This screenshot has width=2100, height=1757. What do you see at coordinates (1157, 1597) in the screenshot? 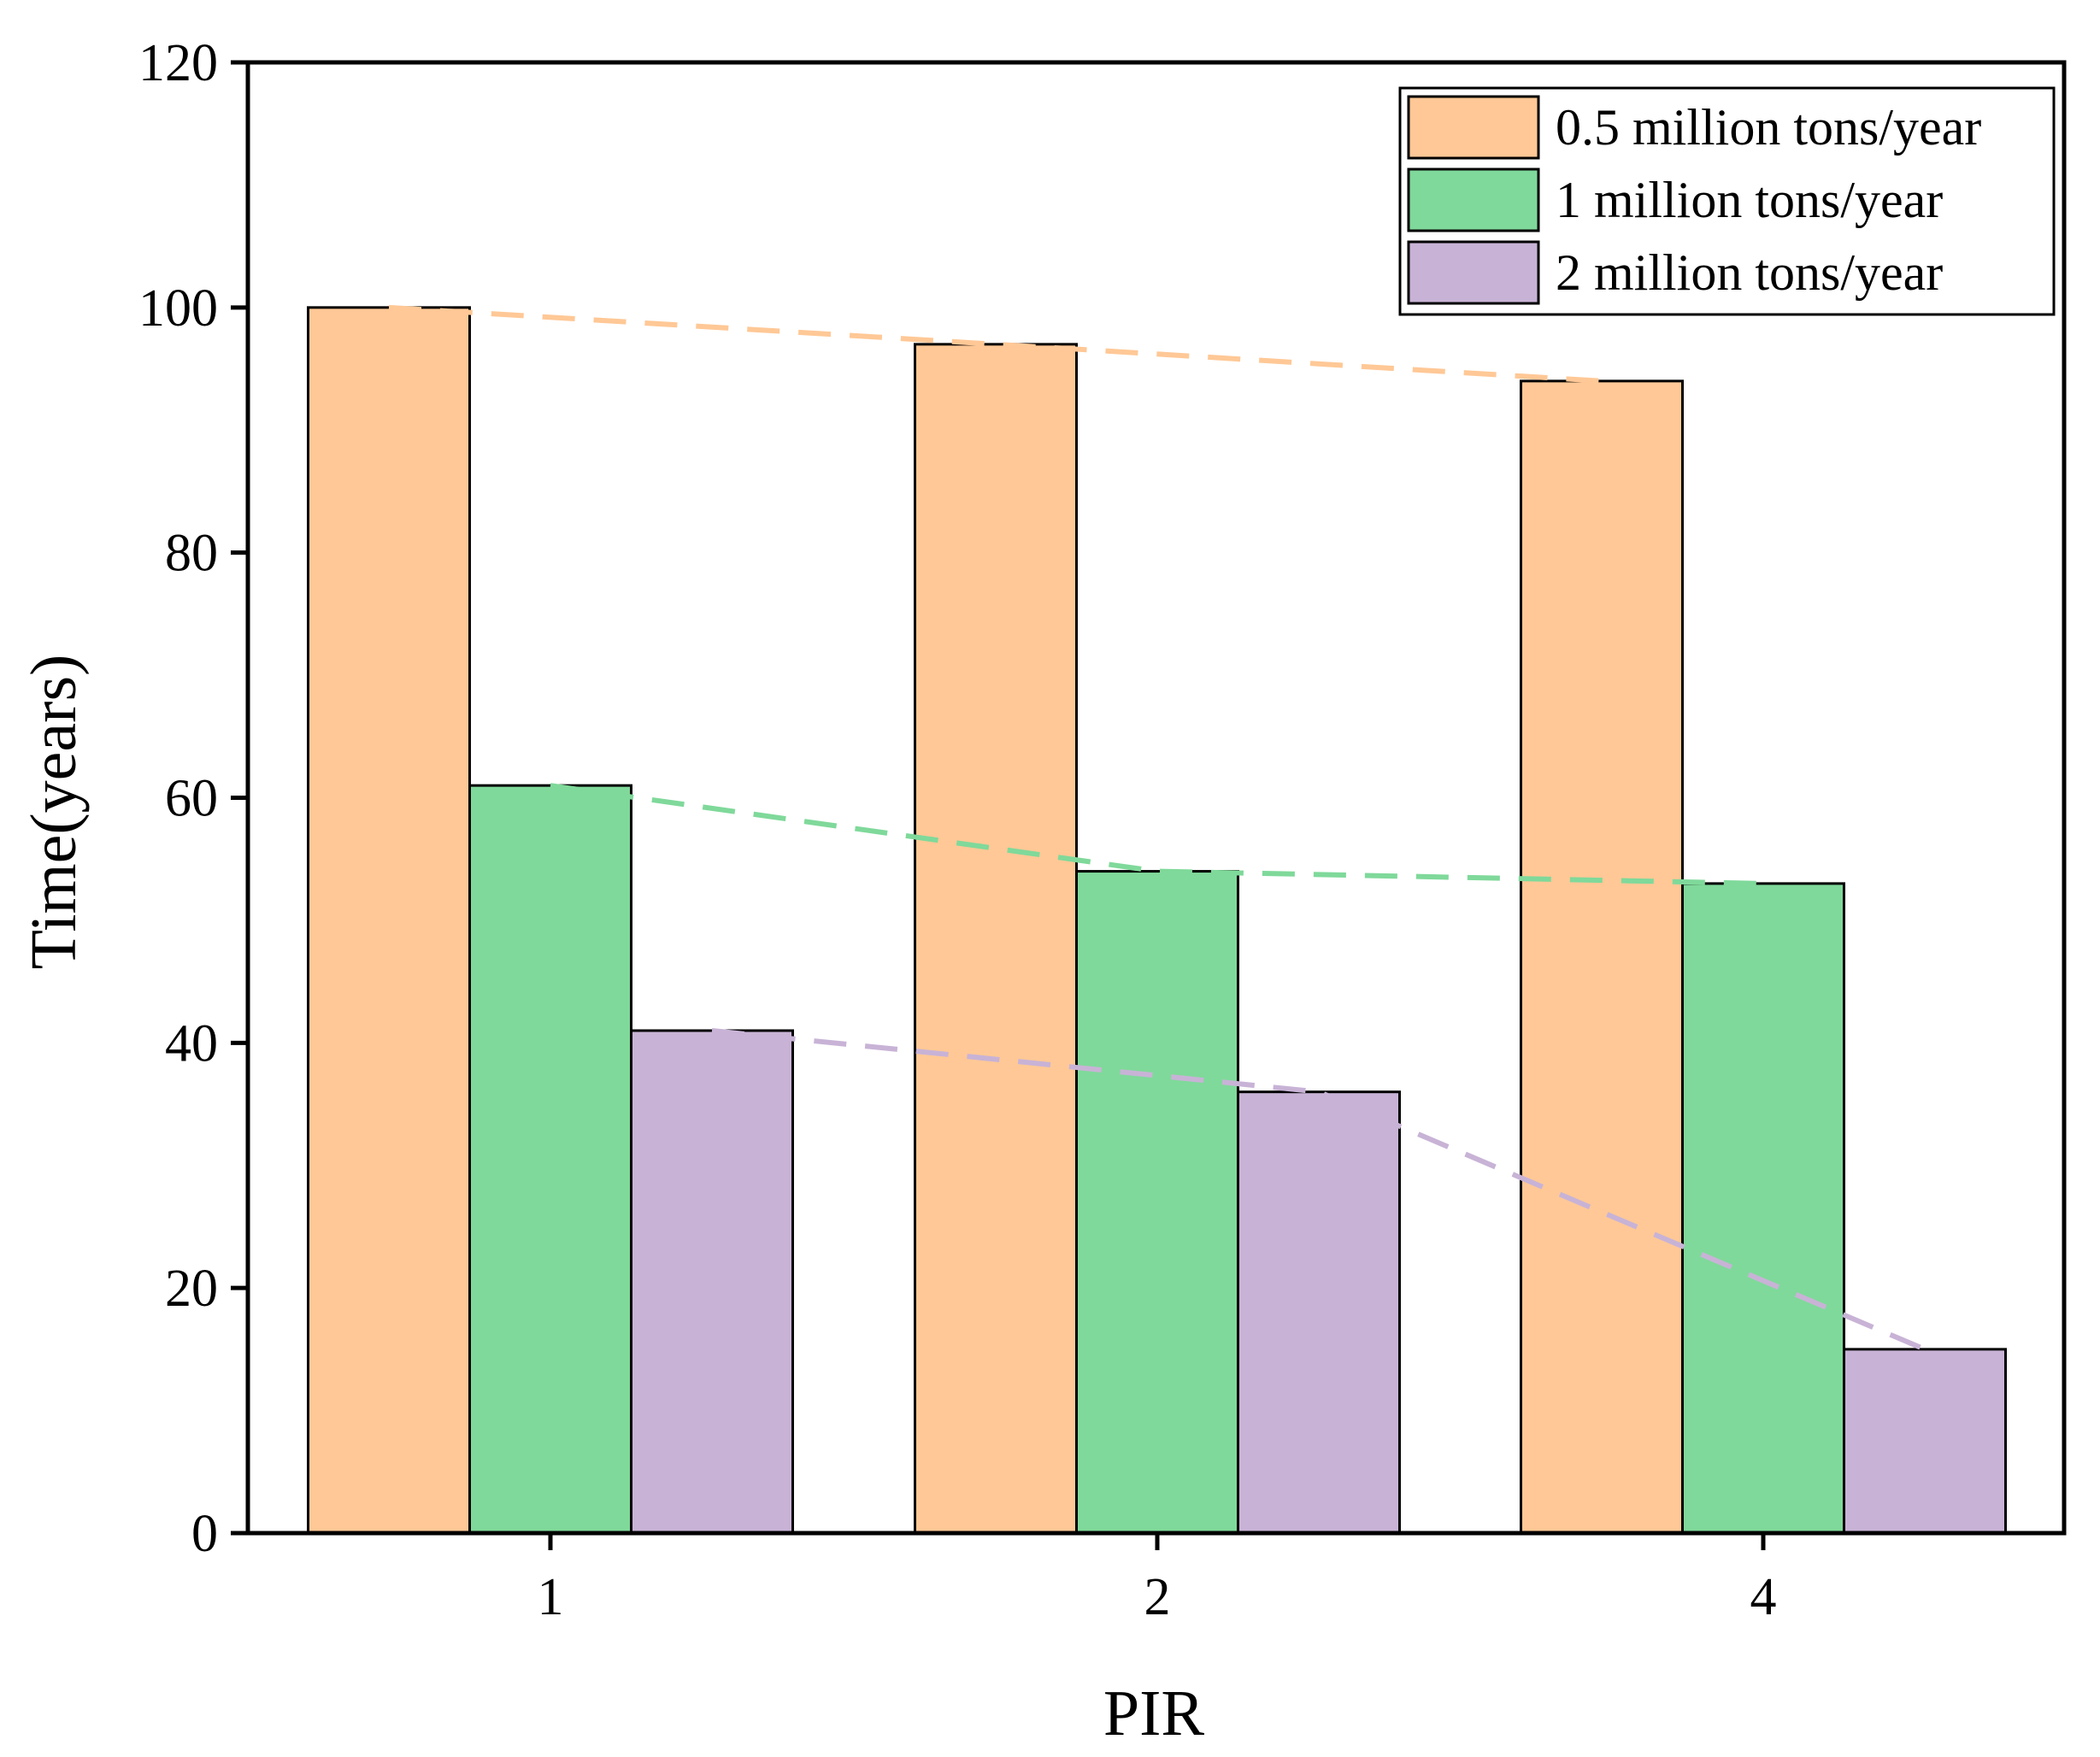
I see `x-tick-label-2: 2` at bounding box center [1157, 1597].